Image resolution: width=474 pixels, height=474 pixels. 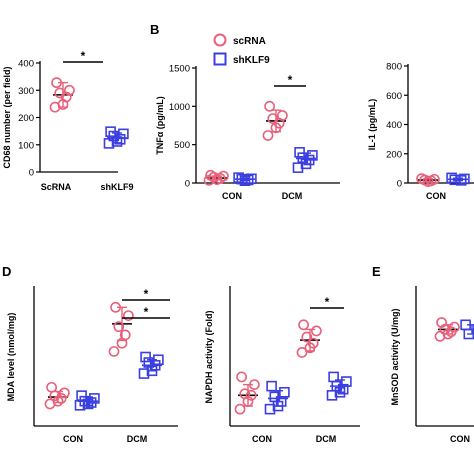 What do you see at coordinates (11, 357) in the screenshot?
I see `y-axis-label: MDA level (nmol/mg)` at bounding box center [11, 357].